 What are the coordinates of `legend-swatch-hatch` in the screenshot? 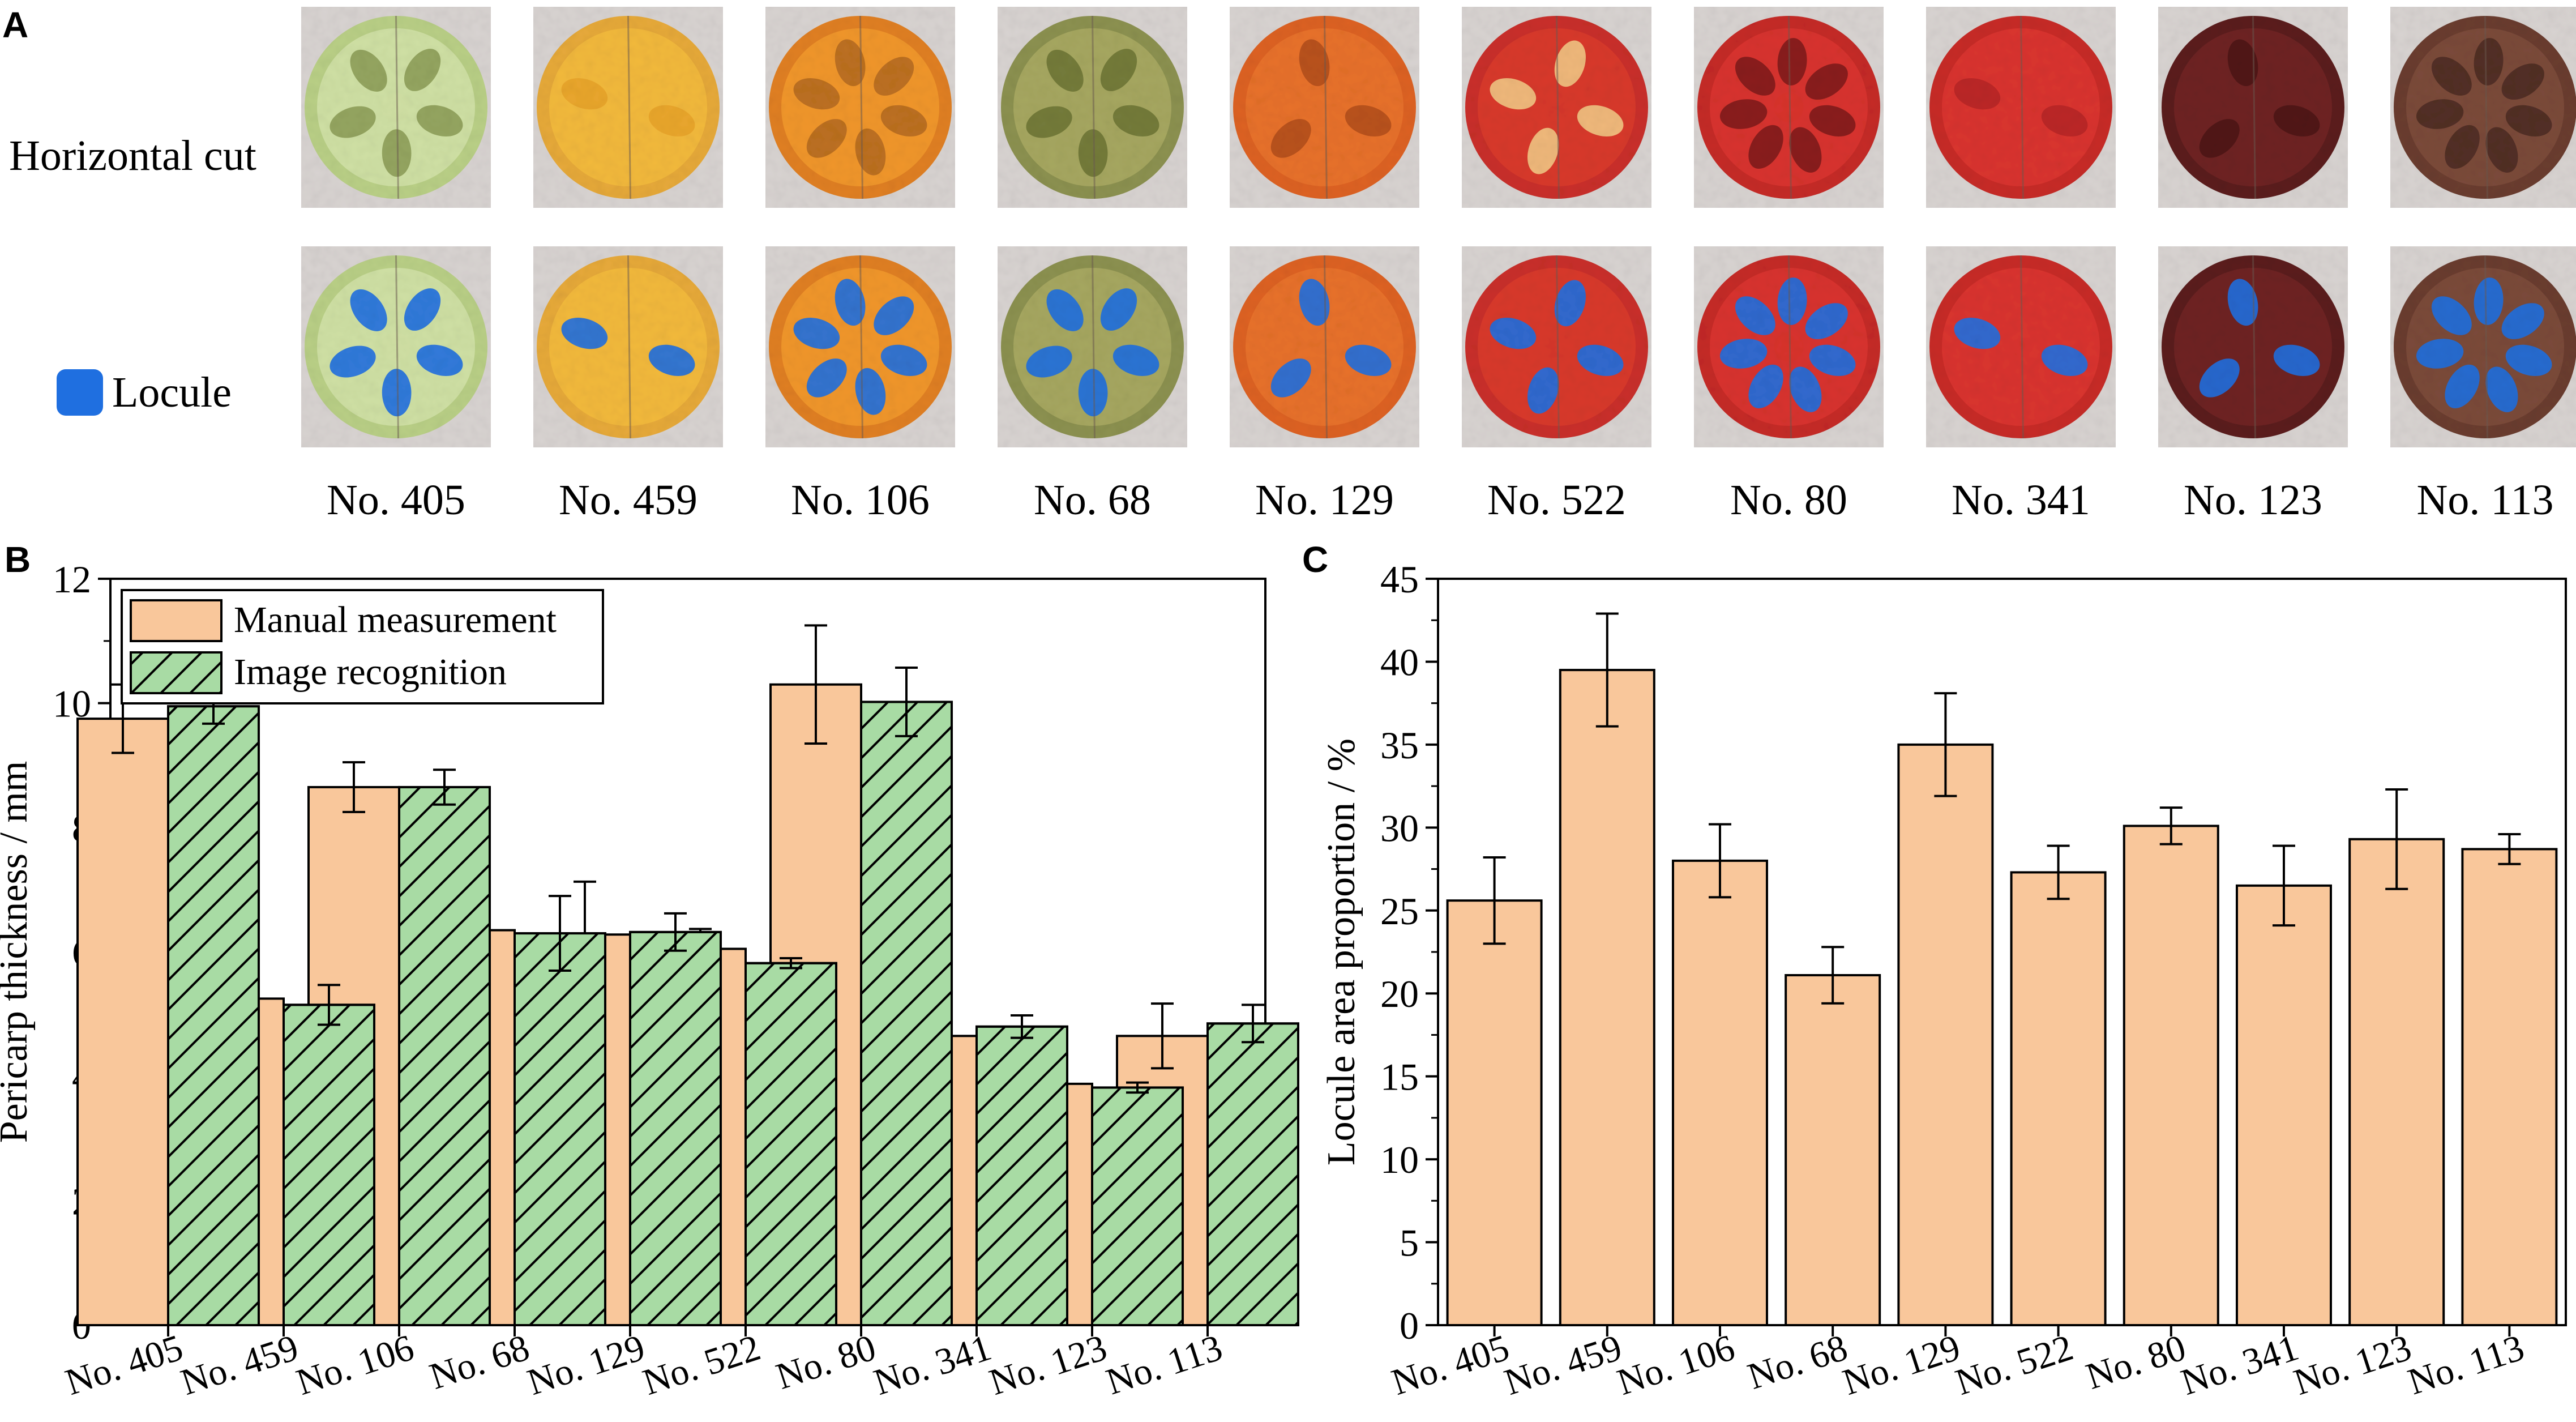 It's located at (176, 672).